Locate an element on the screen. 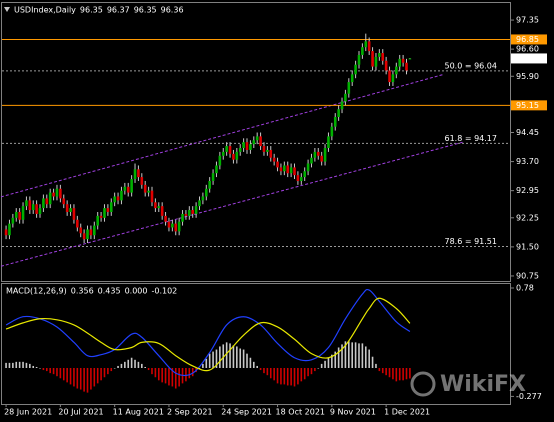  signal-line is located at coordinates (208, 334).